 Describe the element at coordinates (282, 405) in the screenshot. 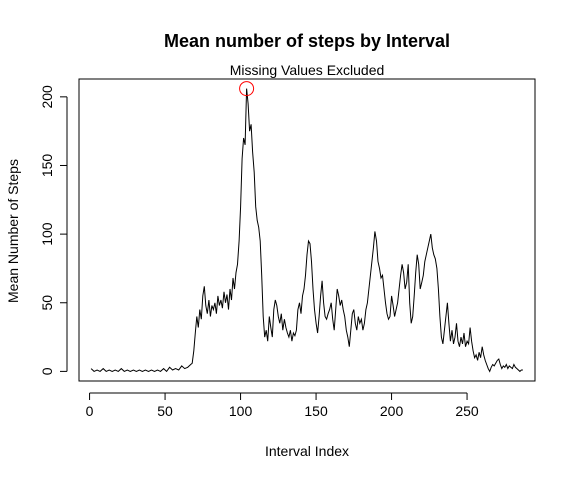

I see `x-axis: 0 50 100 150 200 250` at that location.